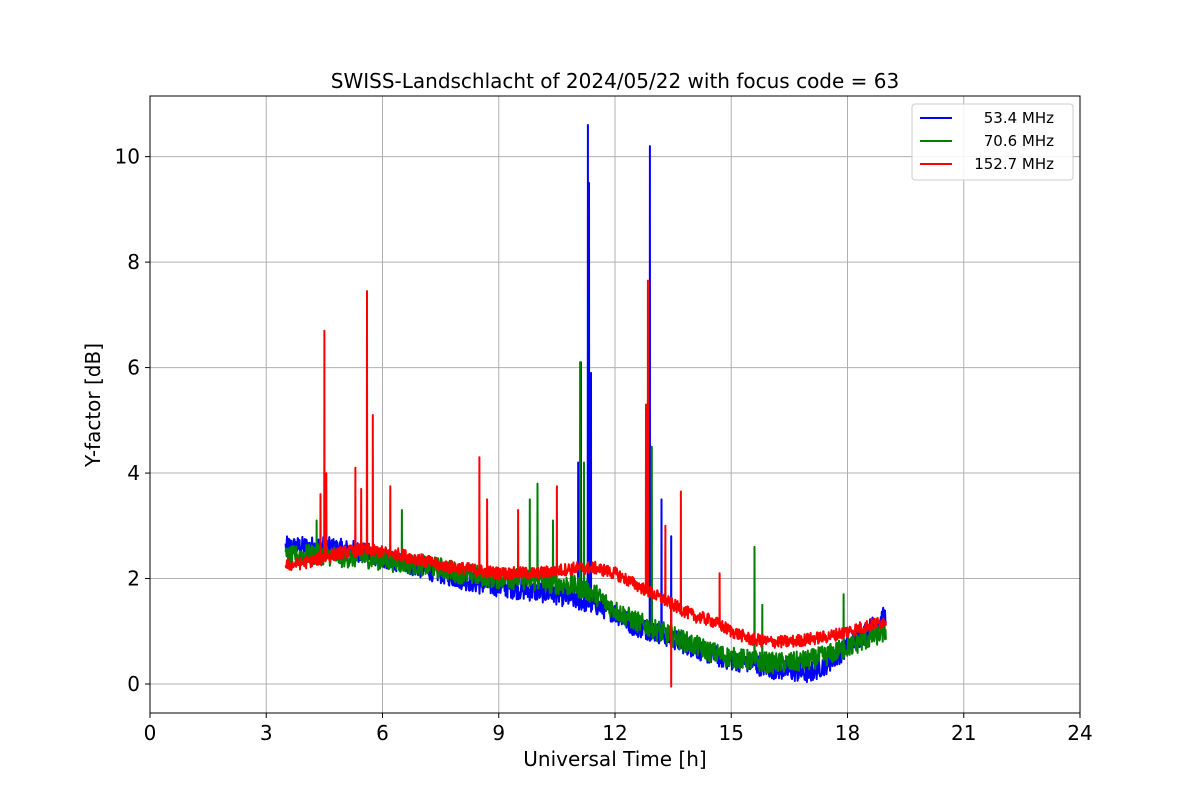 The image size is (1200, 800). I want to click on legend-label: 70.6 MHz, so click(1019, 141).